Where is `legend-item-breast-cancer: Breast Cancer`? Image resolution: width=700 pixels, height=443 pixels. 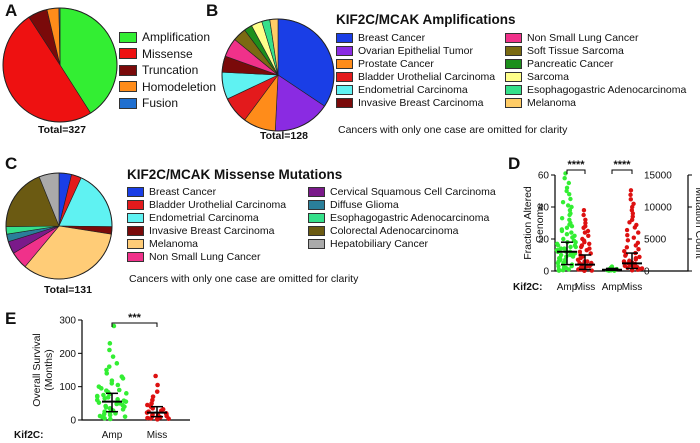
legend-item-breast-cancer: Breast Cancer is located at coordinates (415, 37).